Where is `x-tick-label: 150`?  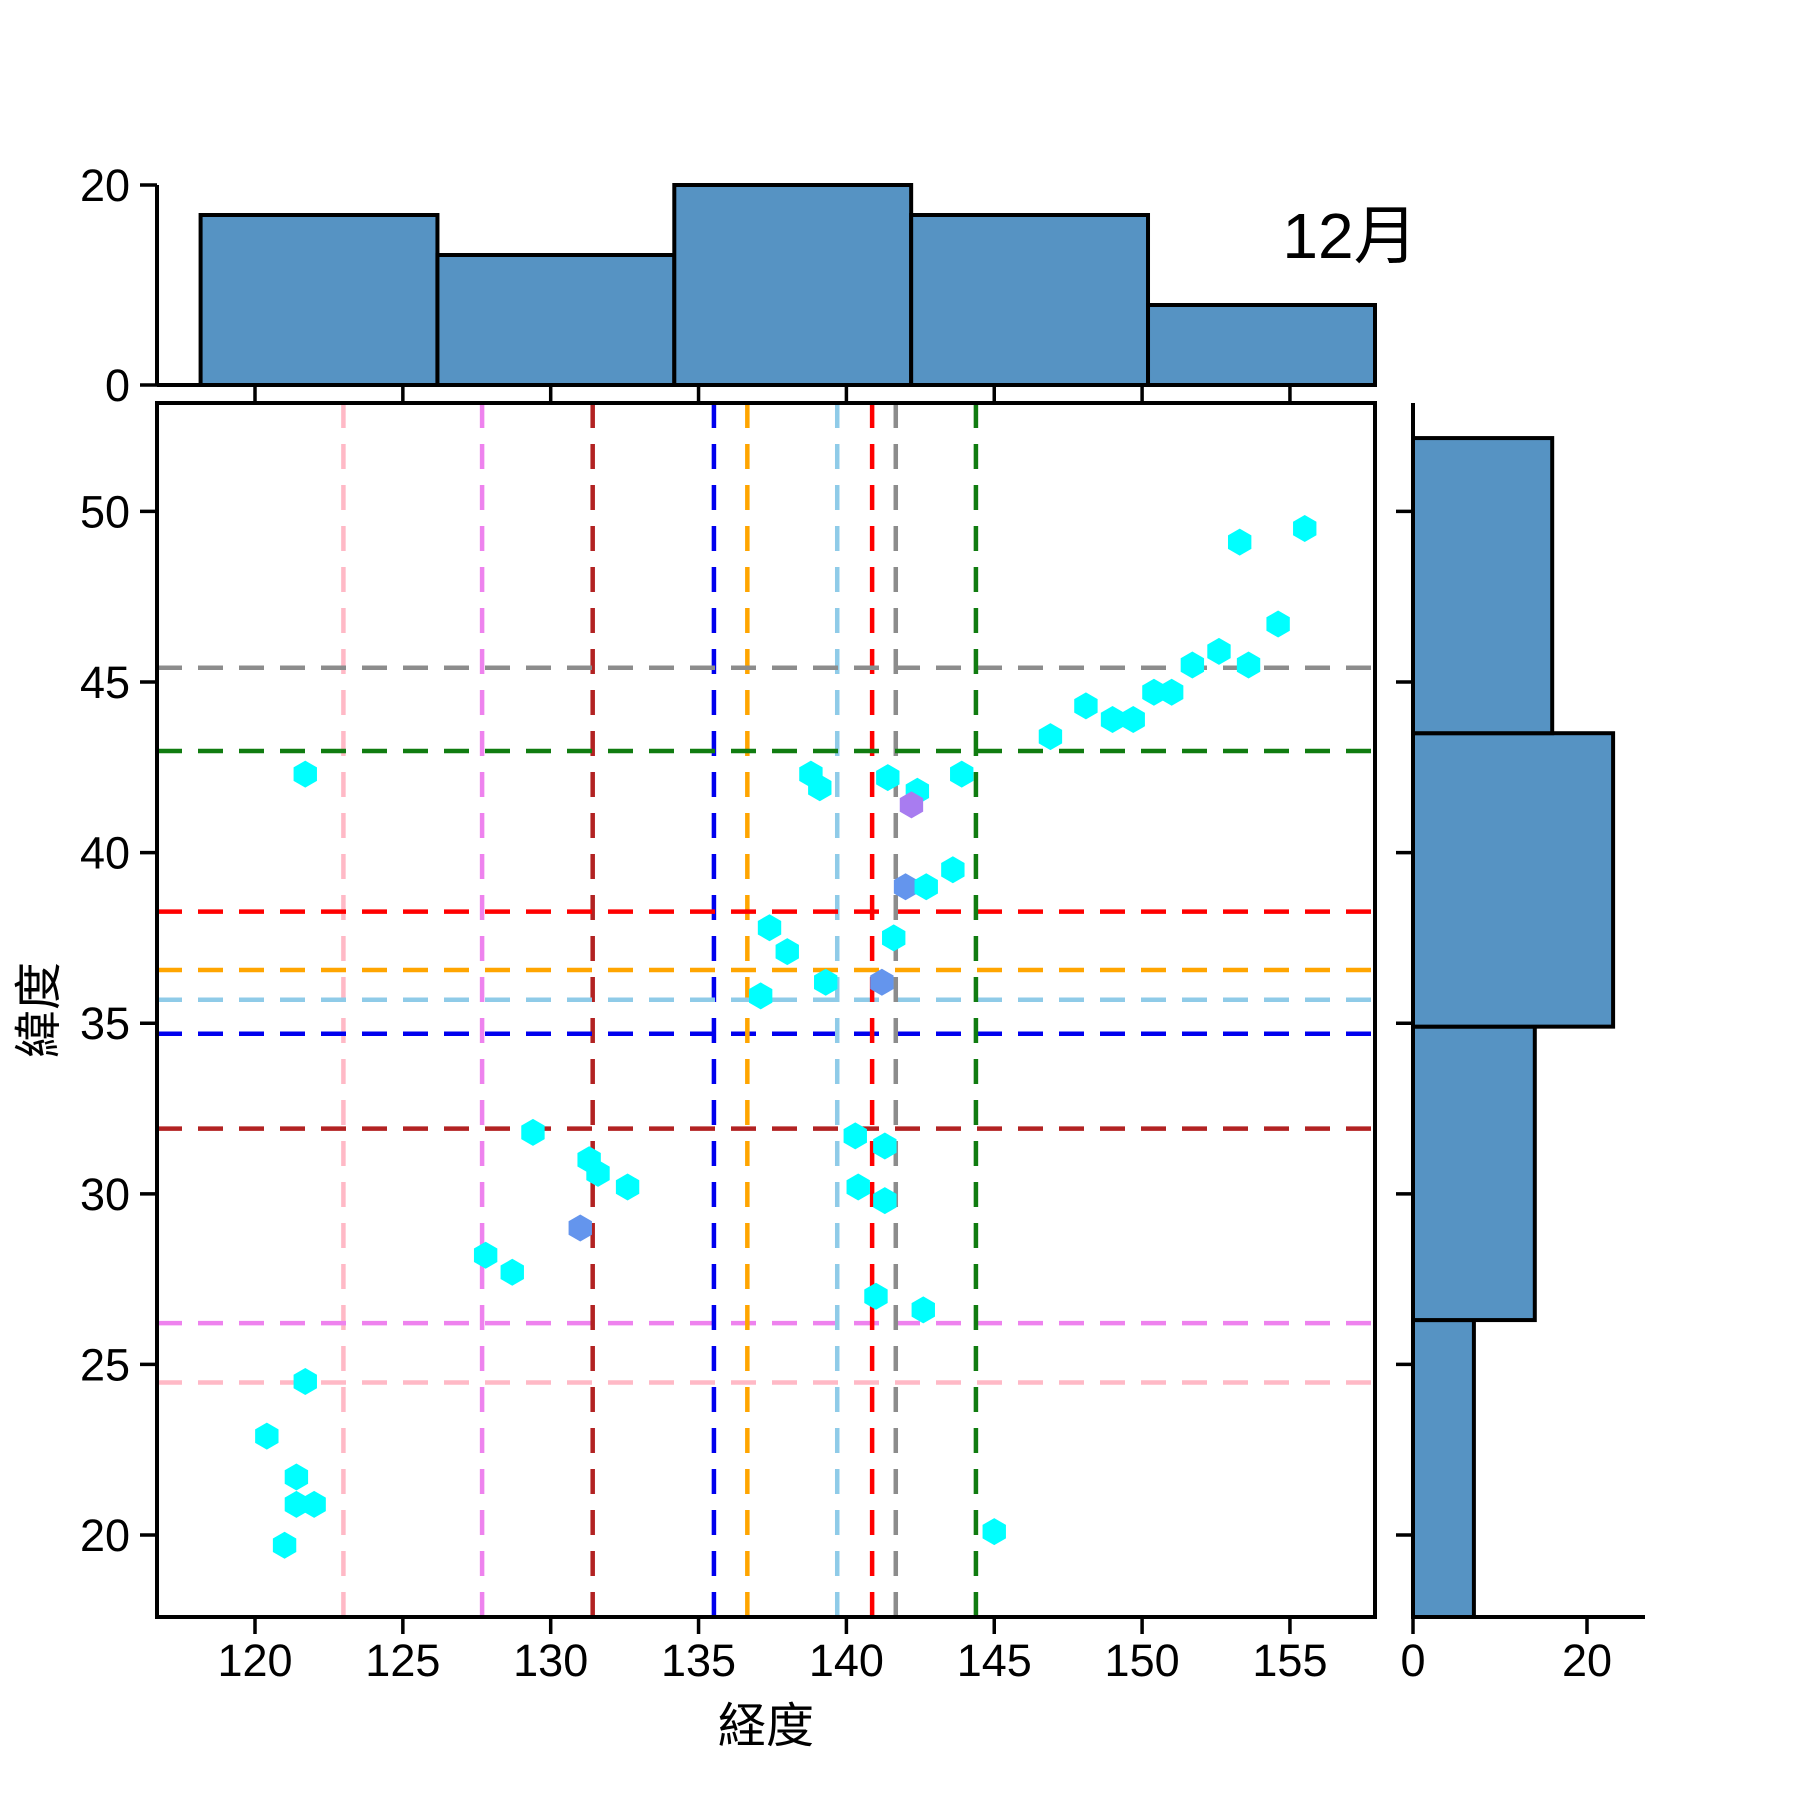
x-tick-label: 150 is located at coordinates (1142, 1660).